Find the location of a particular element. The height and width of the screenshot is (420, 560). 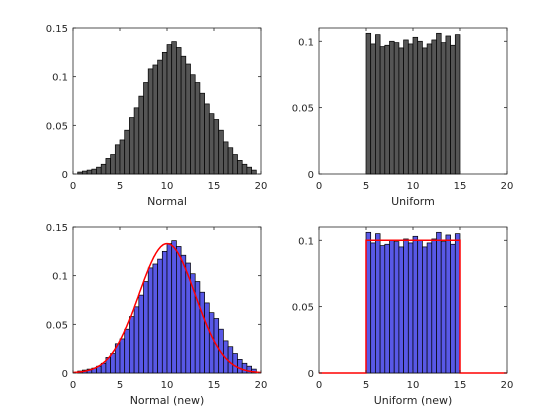

x-axis-label: Normal is located at coordinates (167, 201).